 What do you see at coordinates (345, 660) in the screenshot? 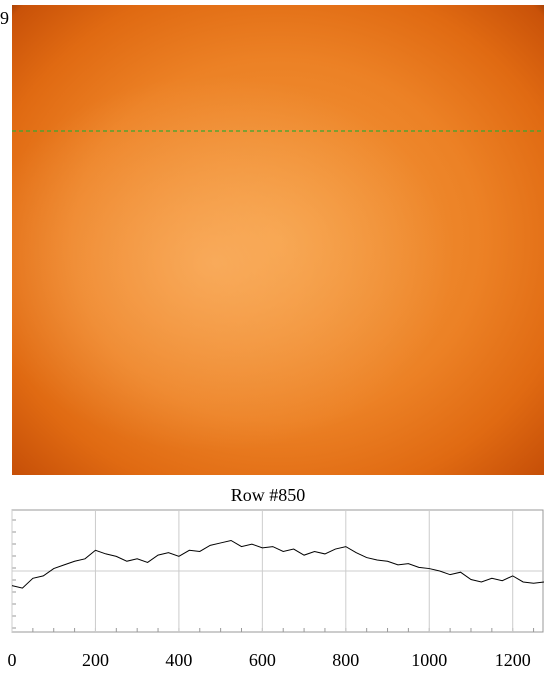
I see `x-tick-label: 800` at bounding box center [345, 660].